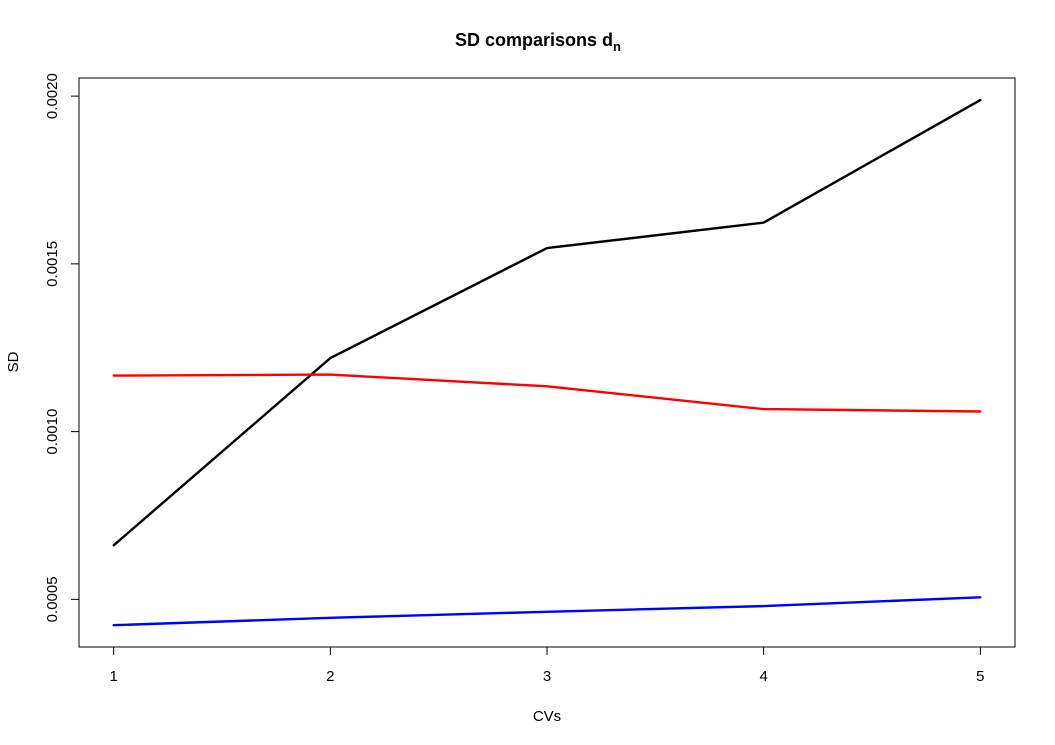  Describe the element at coordinates (547, 716) in the screenshot. I see `x-axis-title: CVs` at that location.